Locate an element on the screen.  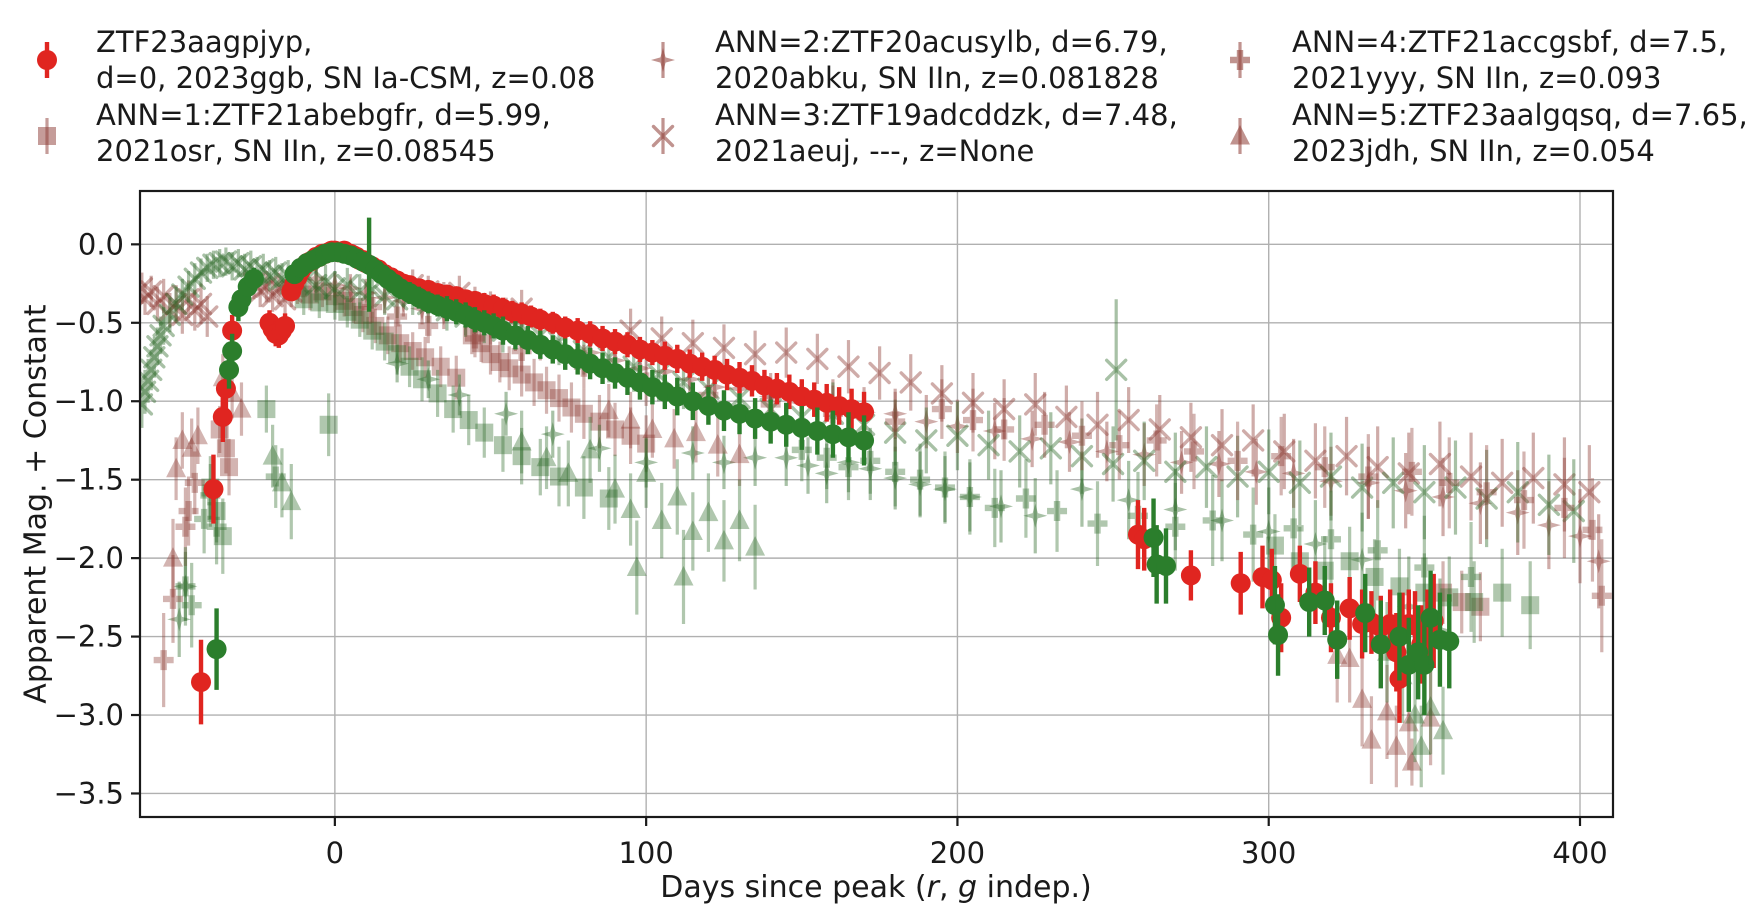
legend-entry-line: ANN=3:ZTF19adcddzk, d=7.48, is located at coordinates (946, 115).